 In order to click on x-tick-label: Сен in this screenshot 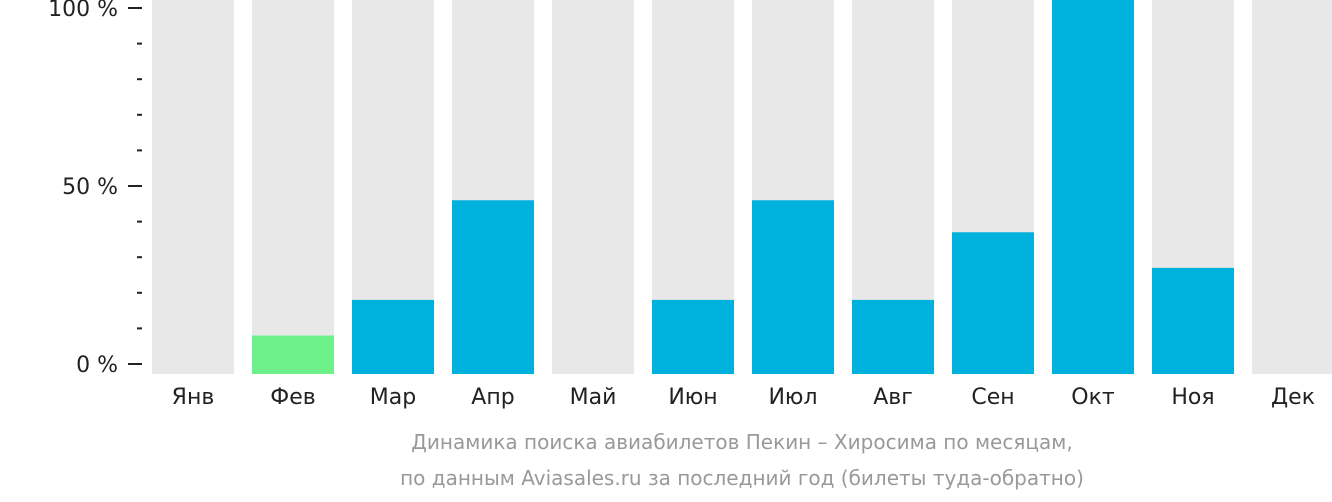, I will do `click(992, 397)`.